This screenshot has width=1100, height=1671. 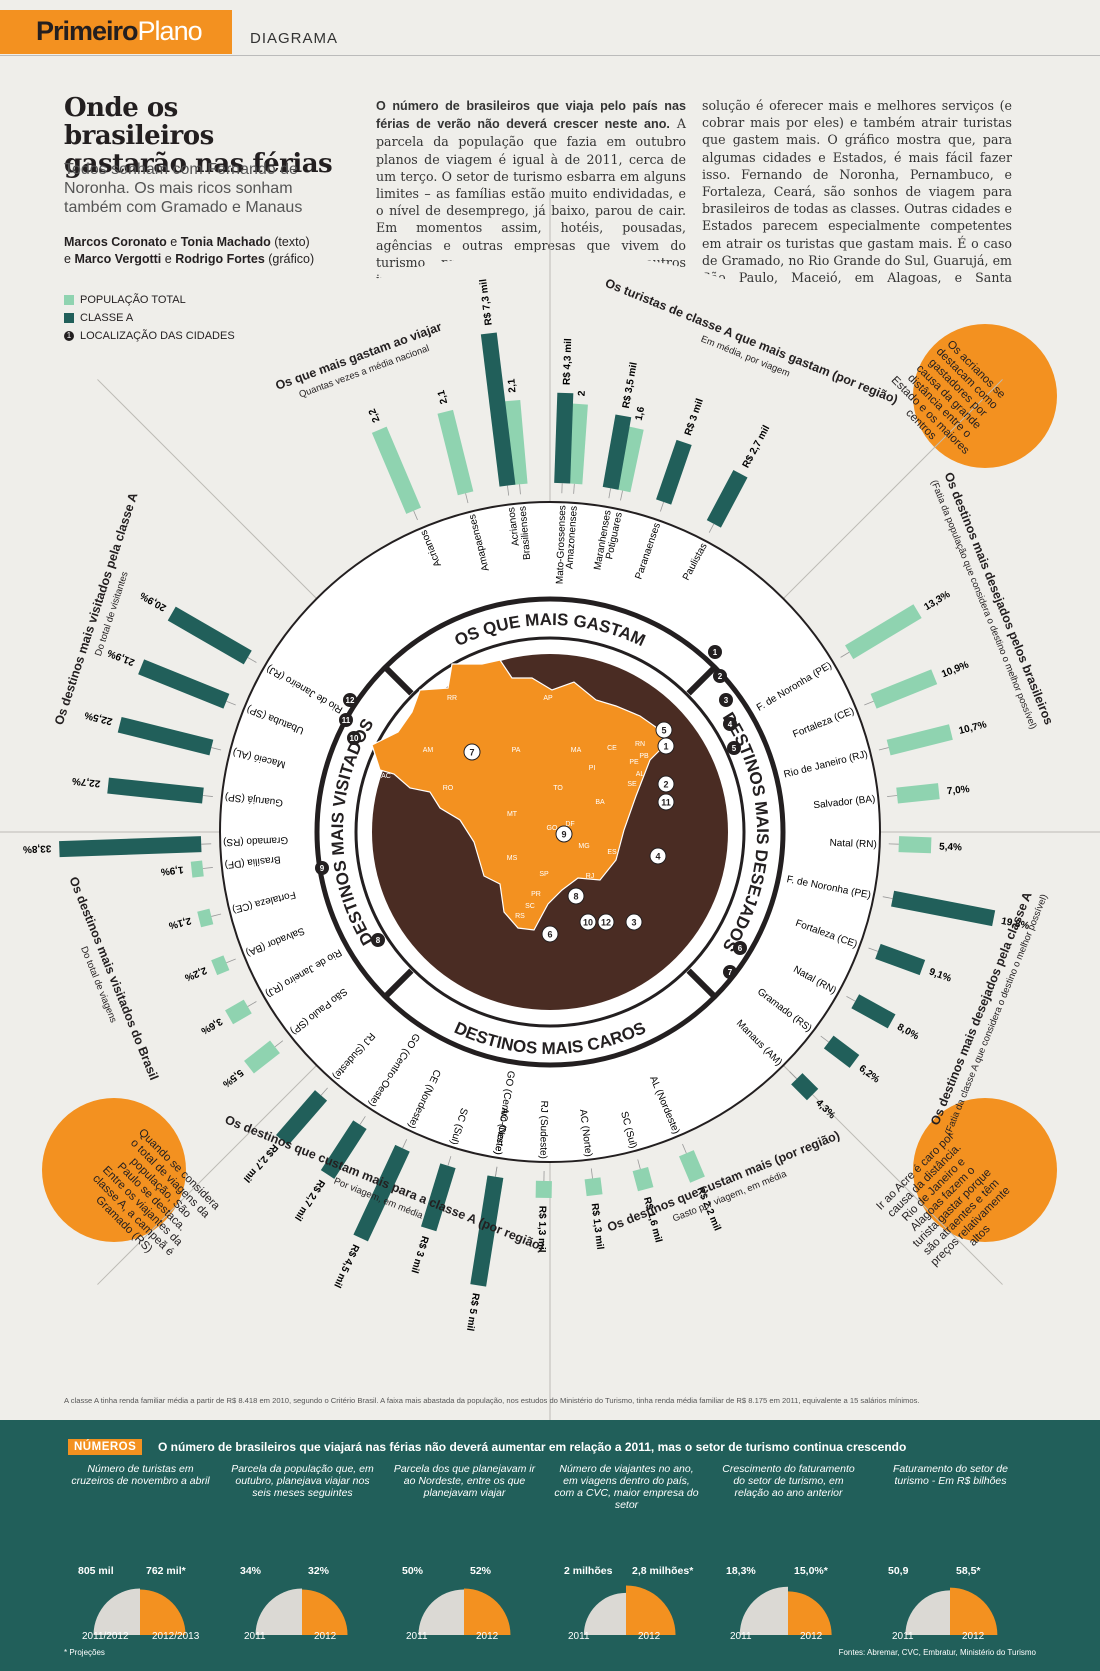 What do you see at coordinates (657, 857) in the screenshot?
I see `map-marker-label: 4` at bounding box center [657, 857].